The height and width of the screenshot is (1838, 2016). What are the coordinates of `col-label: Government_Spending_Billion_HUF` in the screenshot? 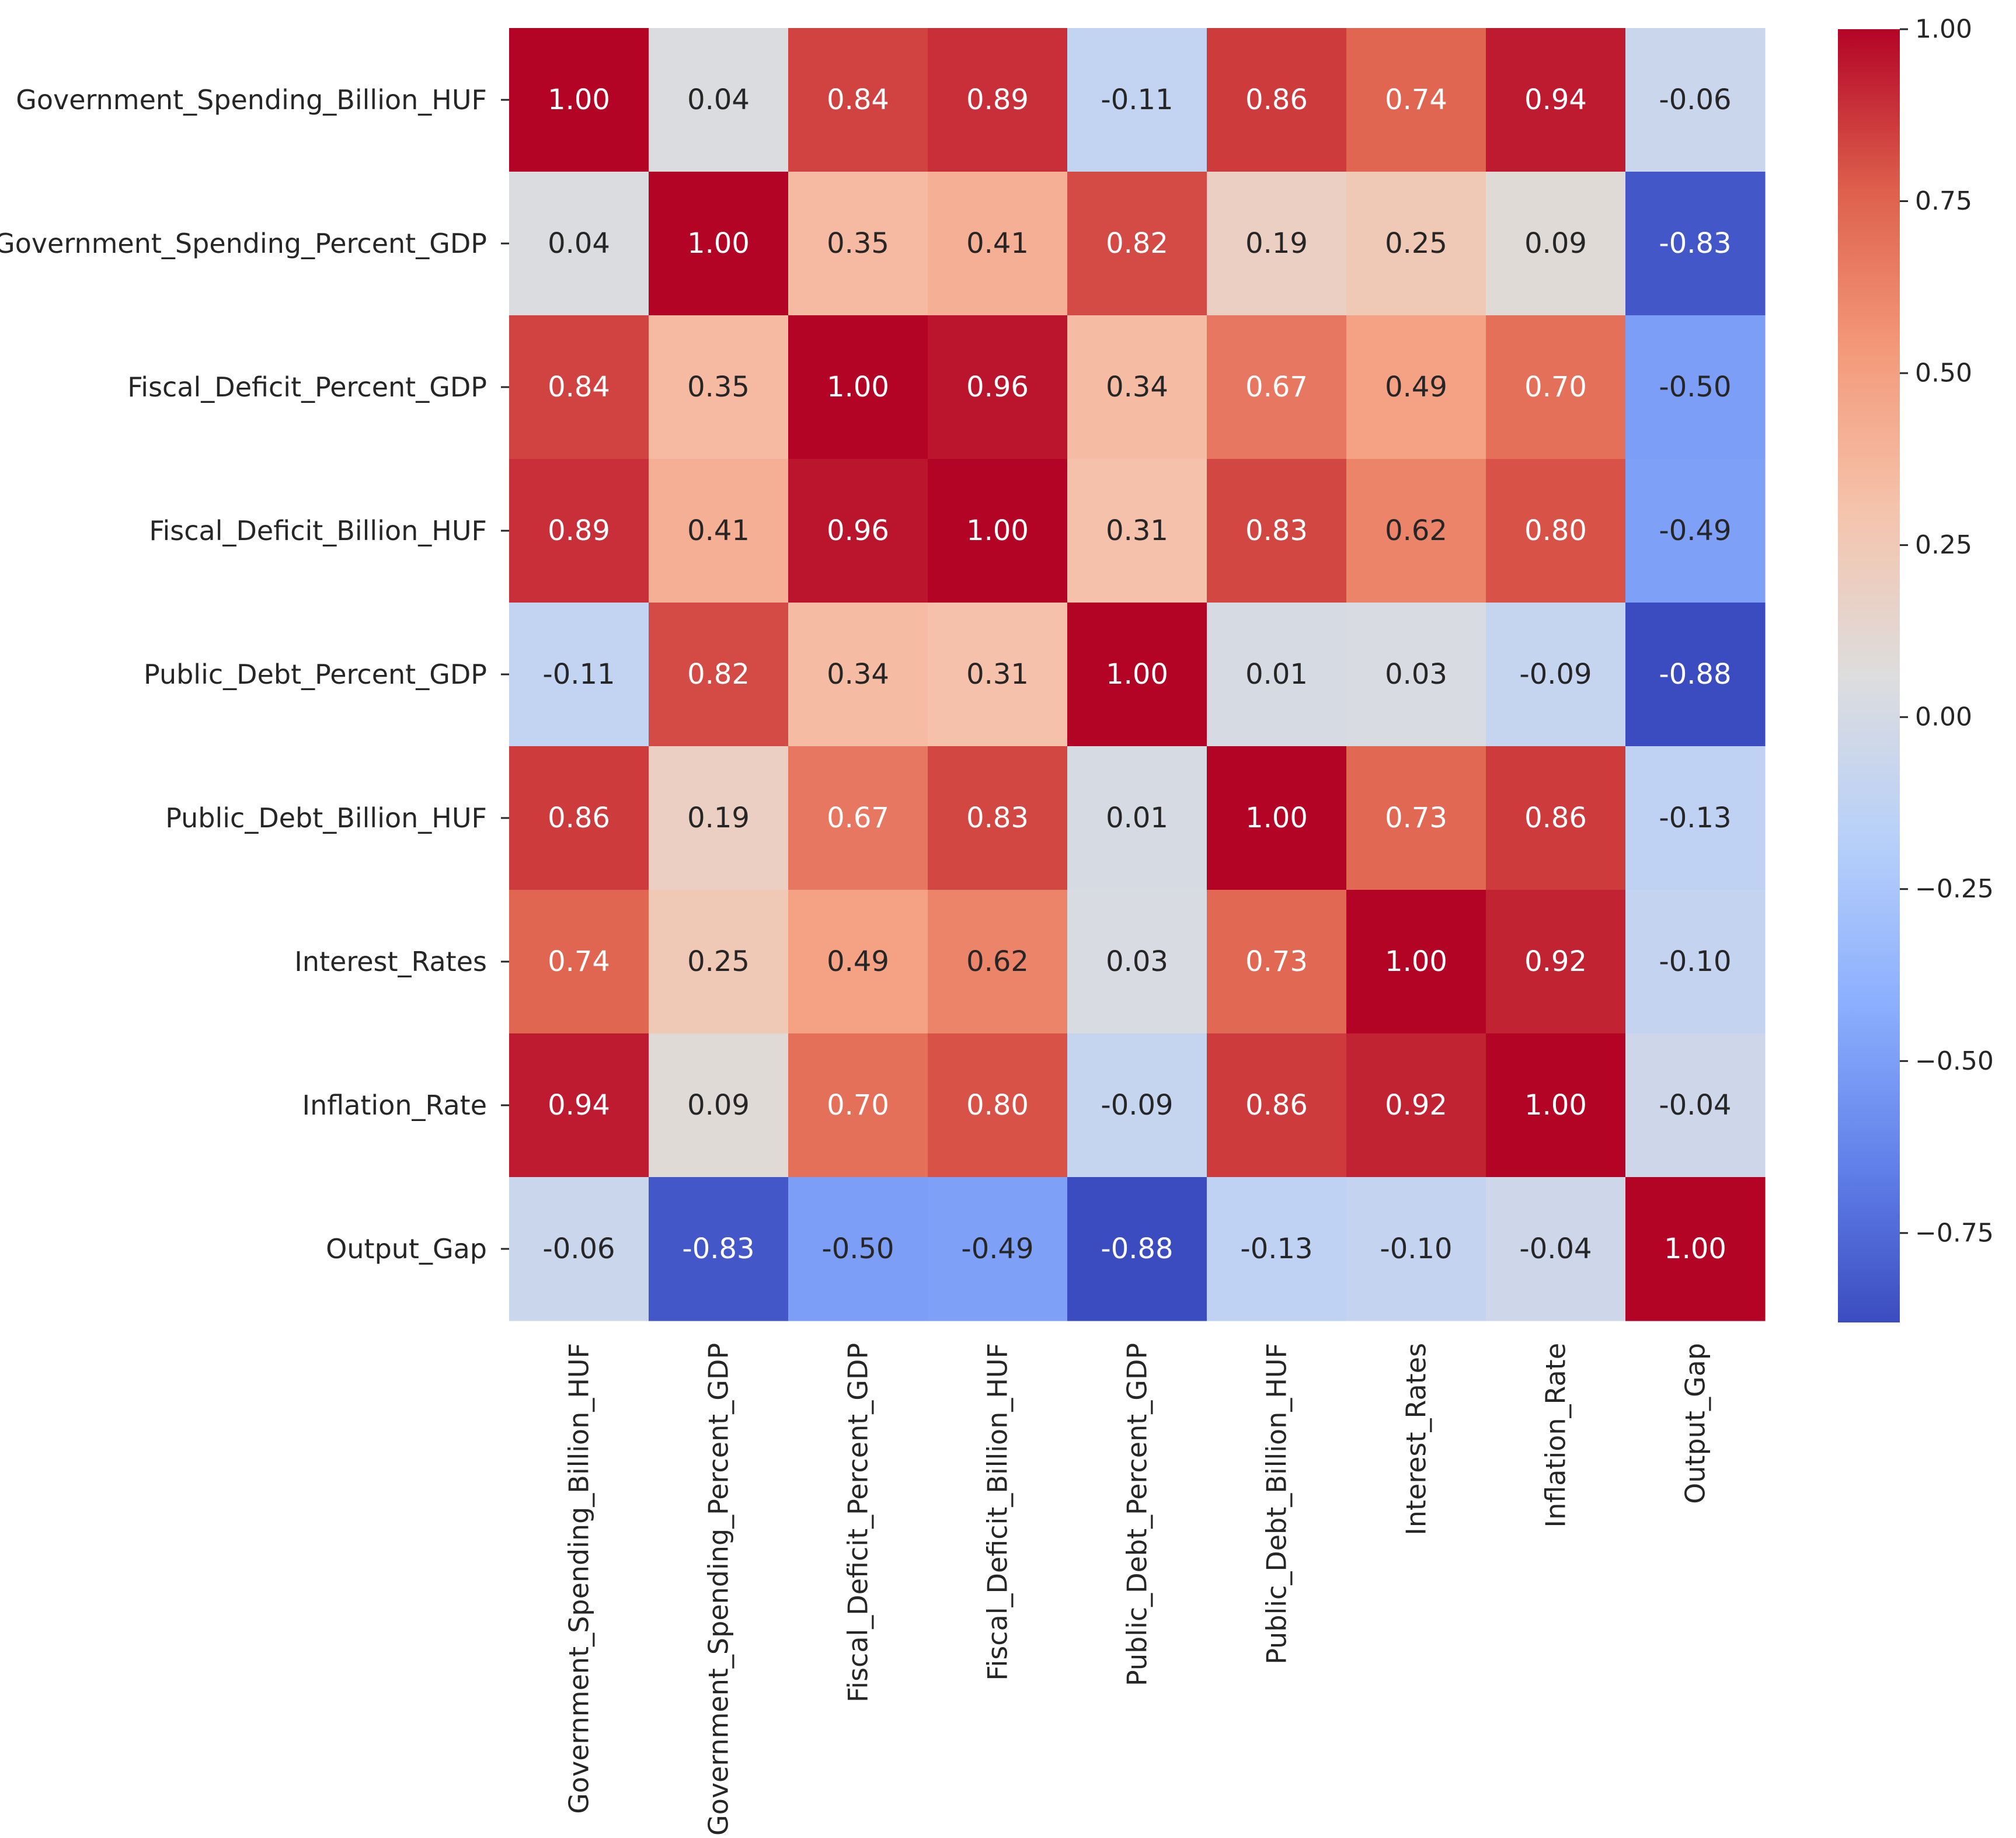 It's located at (579, 1578).